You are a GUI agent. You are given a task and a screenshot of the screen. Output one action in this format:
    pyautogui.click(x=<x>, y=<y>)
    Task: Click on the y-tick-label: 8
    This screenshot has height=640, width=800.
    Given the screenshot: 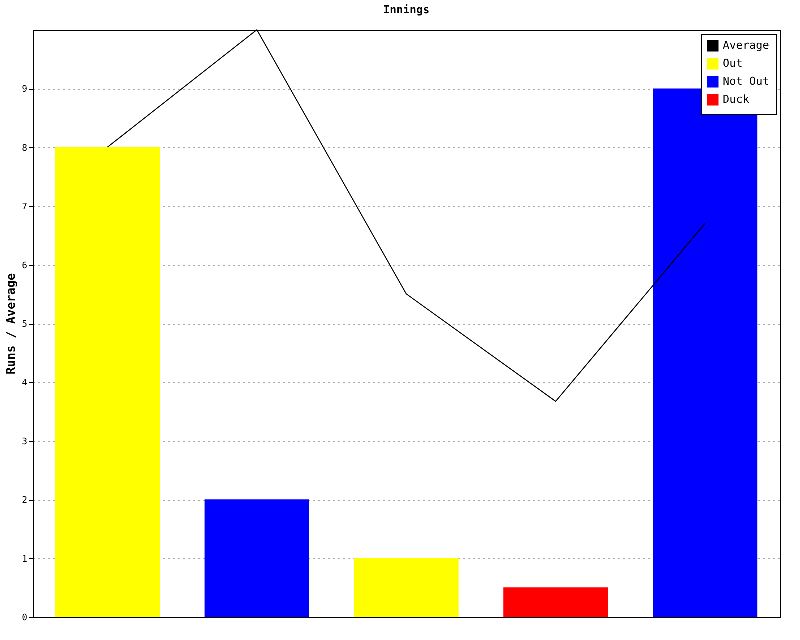 What is the action you would take?
    pyautogui.click(x=25, y=149)
    